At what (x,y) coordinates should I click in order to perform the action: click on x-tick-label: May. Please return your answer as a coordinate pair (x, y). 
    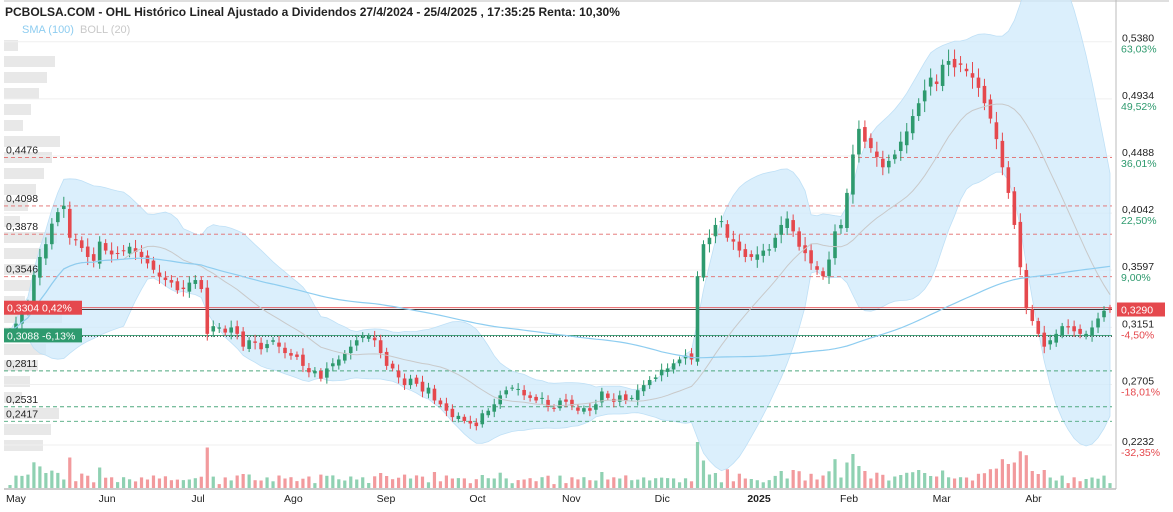
    Looking at the image, I should click on (16, 499).